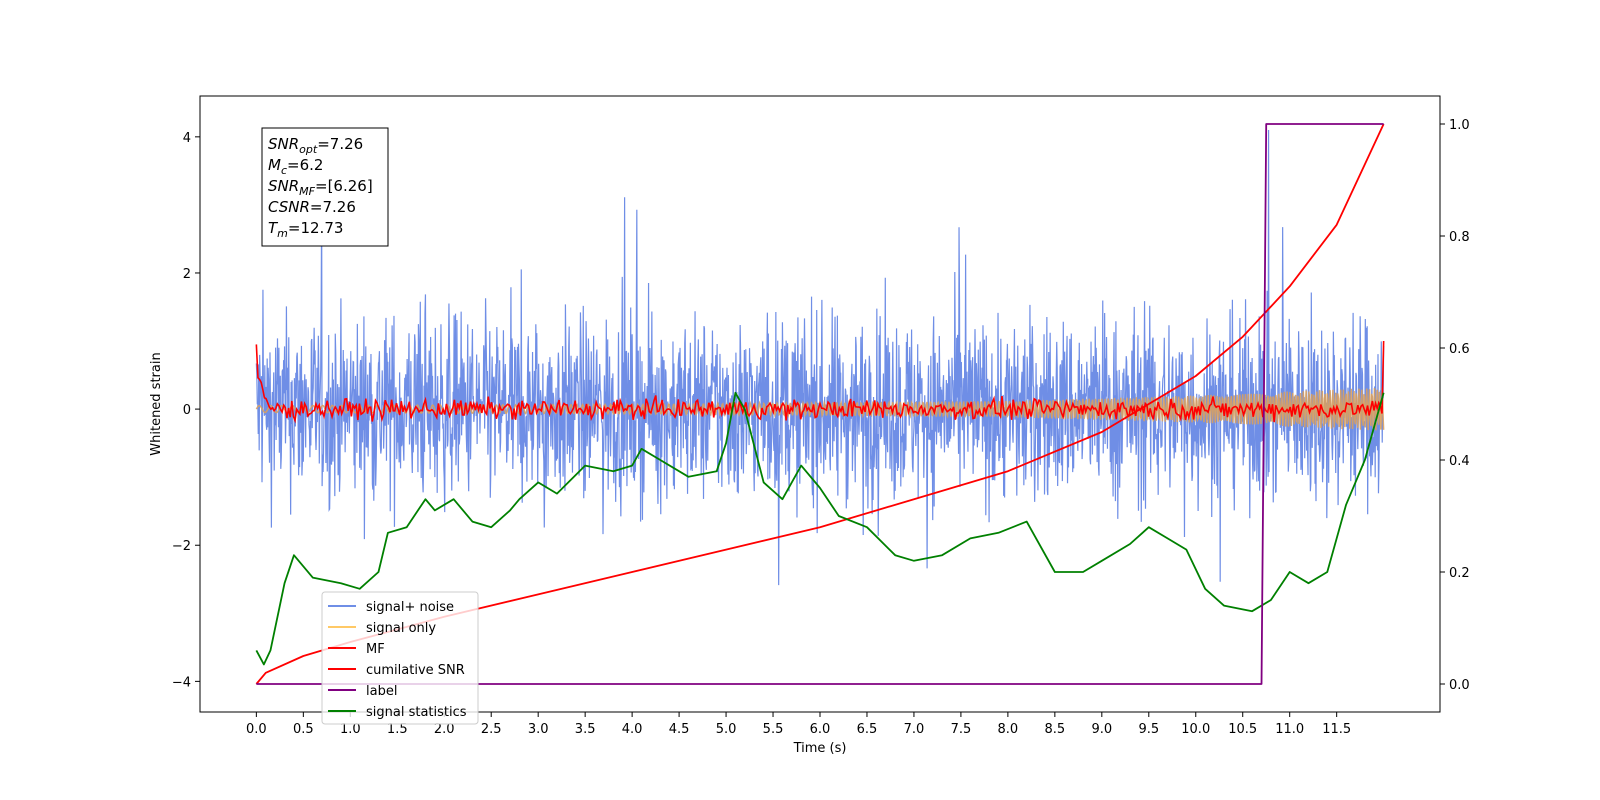  Describe the element at coordinates (181, 682) in the screenshot. I see `y-tick-label: −4` at that location.